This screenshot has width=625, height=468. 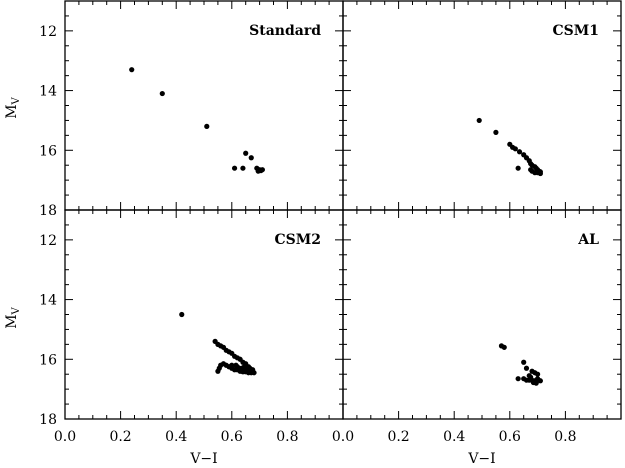 What do you see at coordinates (588, 240) in the screenshot?
I see `panel-label: AL` at bounding box center [588, 240].